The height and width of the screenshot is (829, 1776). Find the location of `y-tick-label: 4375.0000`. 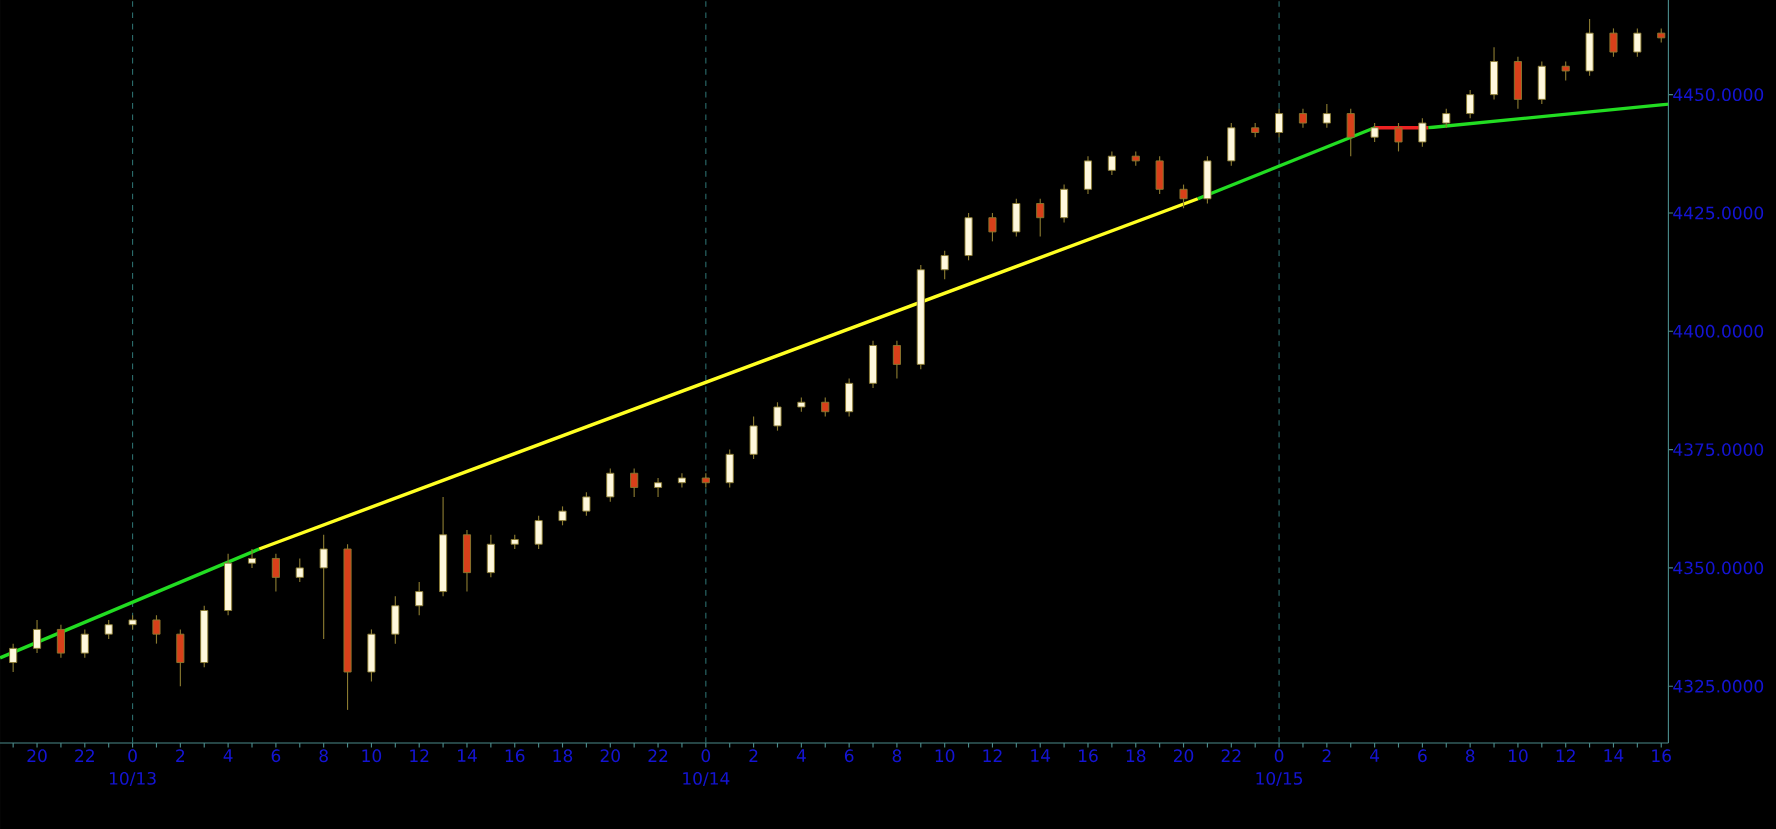

y-tick-label: 4375.0000 is located at coordinates (1718, 449).